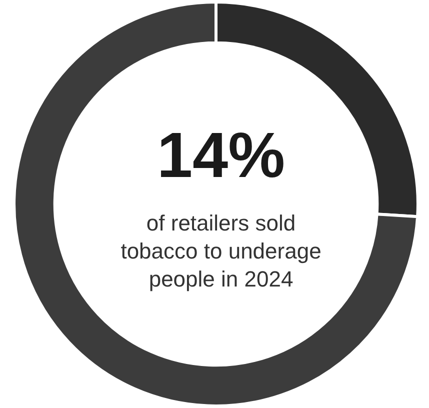  I want to click on text: of retailers sold tobacco to underage people in 2024, so click(221, 251).